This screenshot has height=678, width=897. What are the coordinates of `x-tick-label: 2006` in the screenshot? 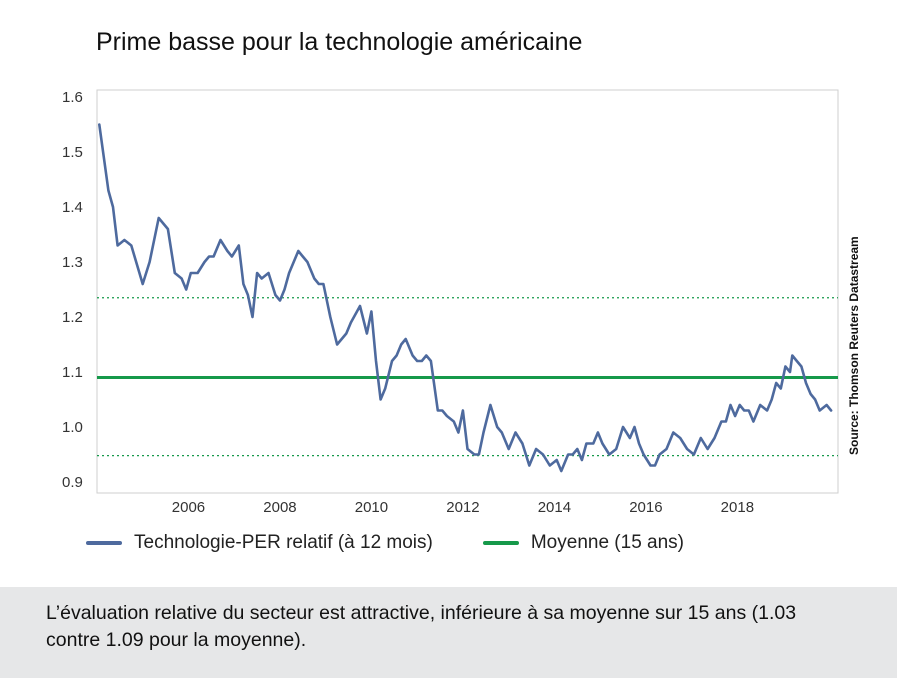 It's located at (188, 507).